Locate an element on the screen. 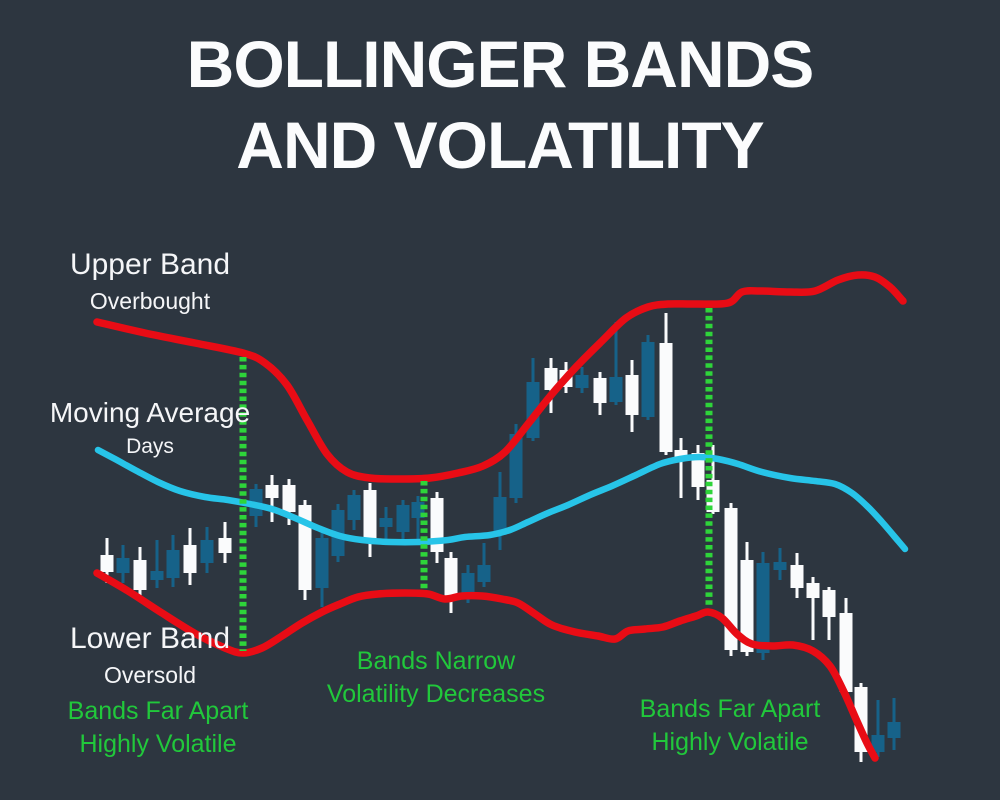  upper-band-subtitle: Overbought is located at coordinates (150, 301).